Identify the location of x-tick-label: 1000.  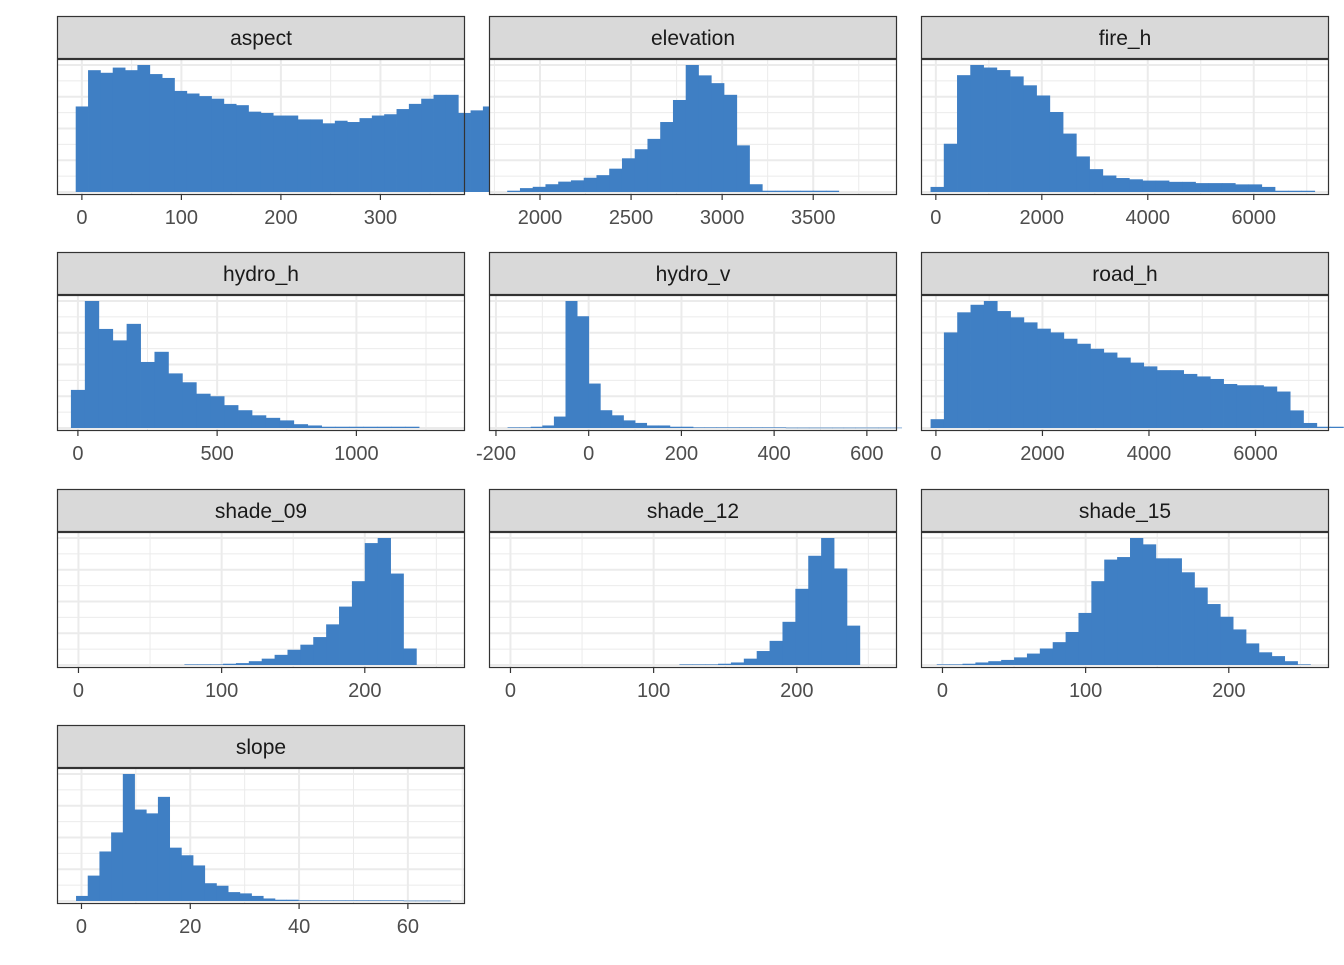
(356, 454).